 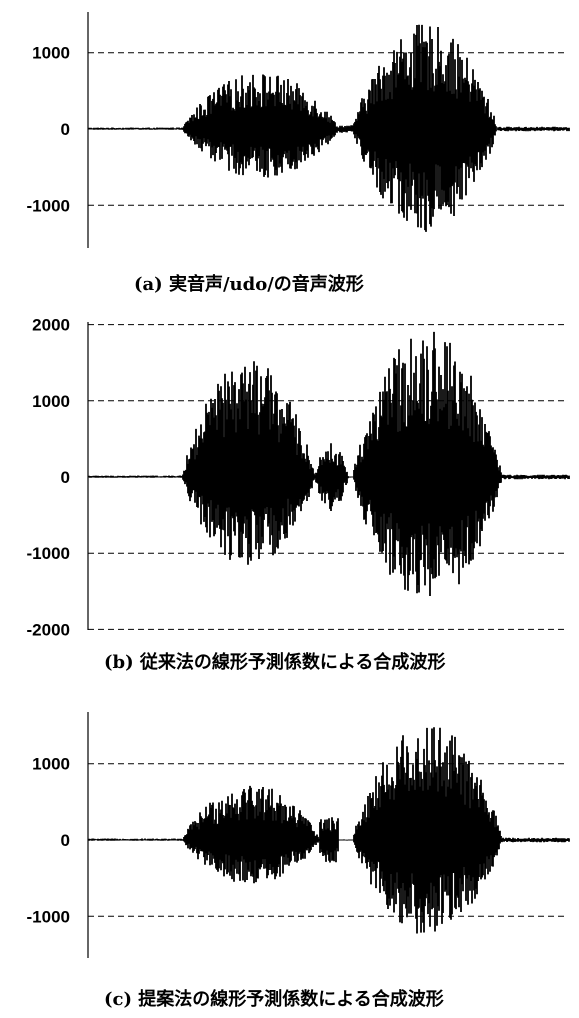 What do you see at coordinates (51, 325) in the screenshot?
I see `y-tick-label: 2000` at bounding box center [51, 325].